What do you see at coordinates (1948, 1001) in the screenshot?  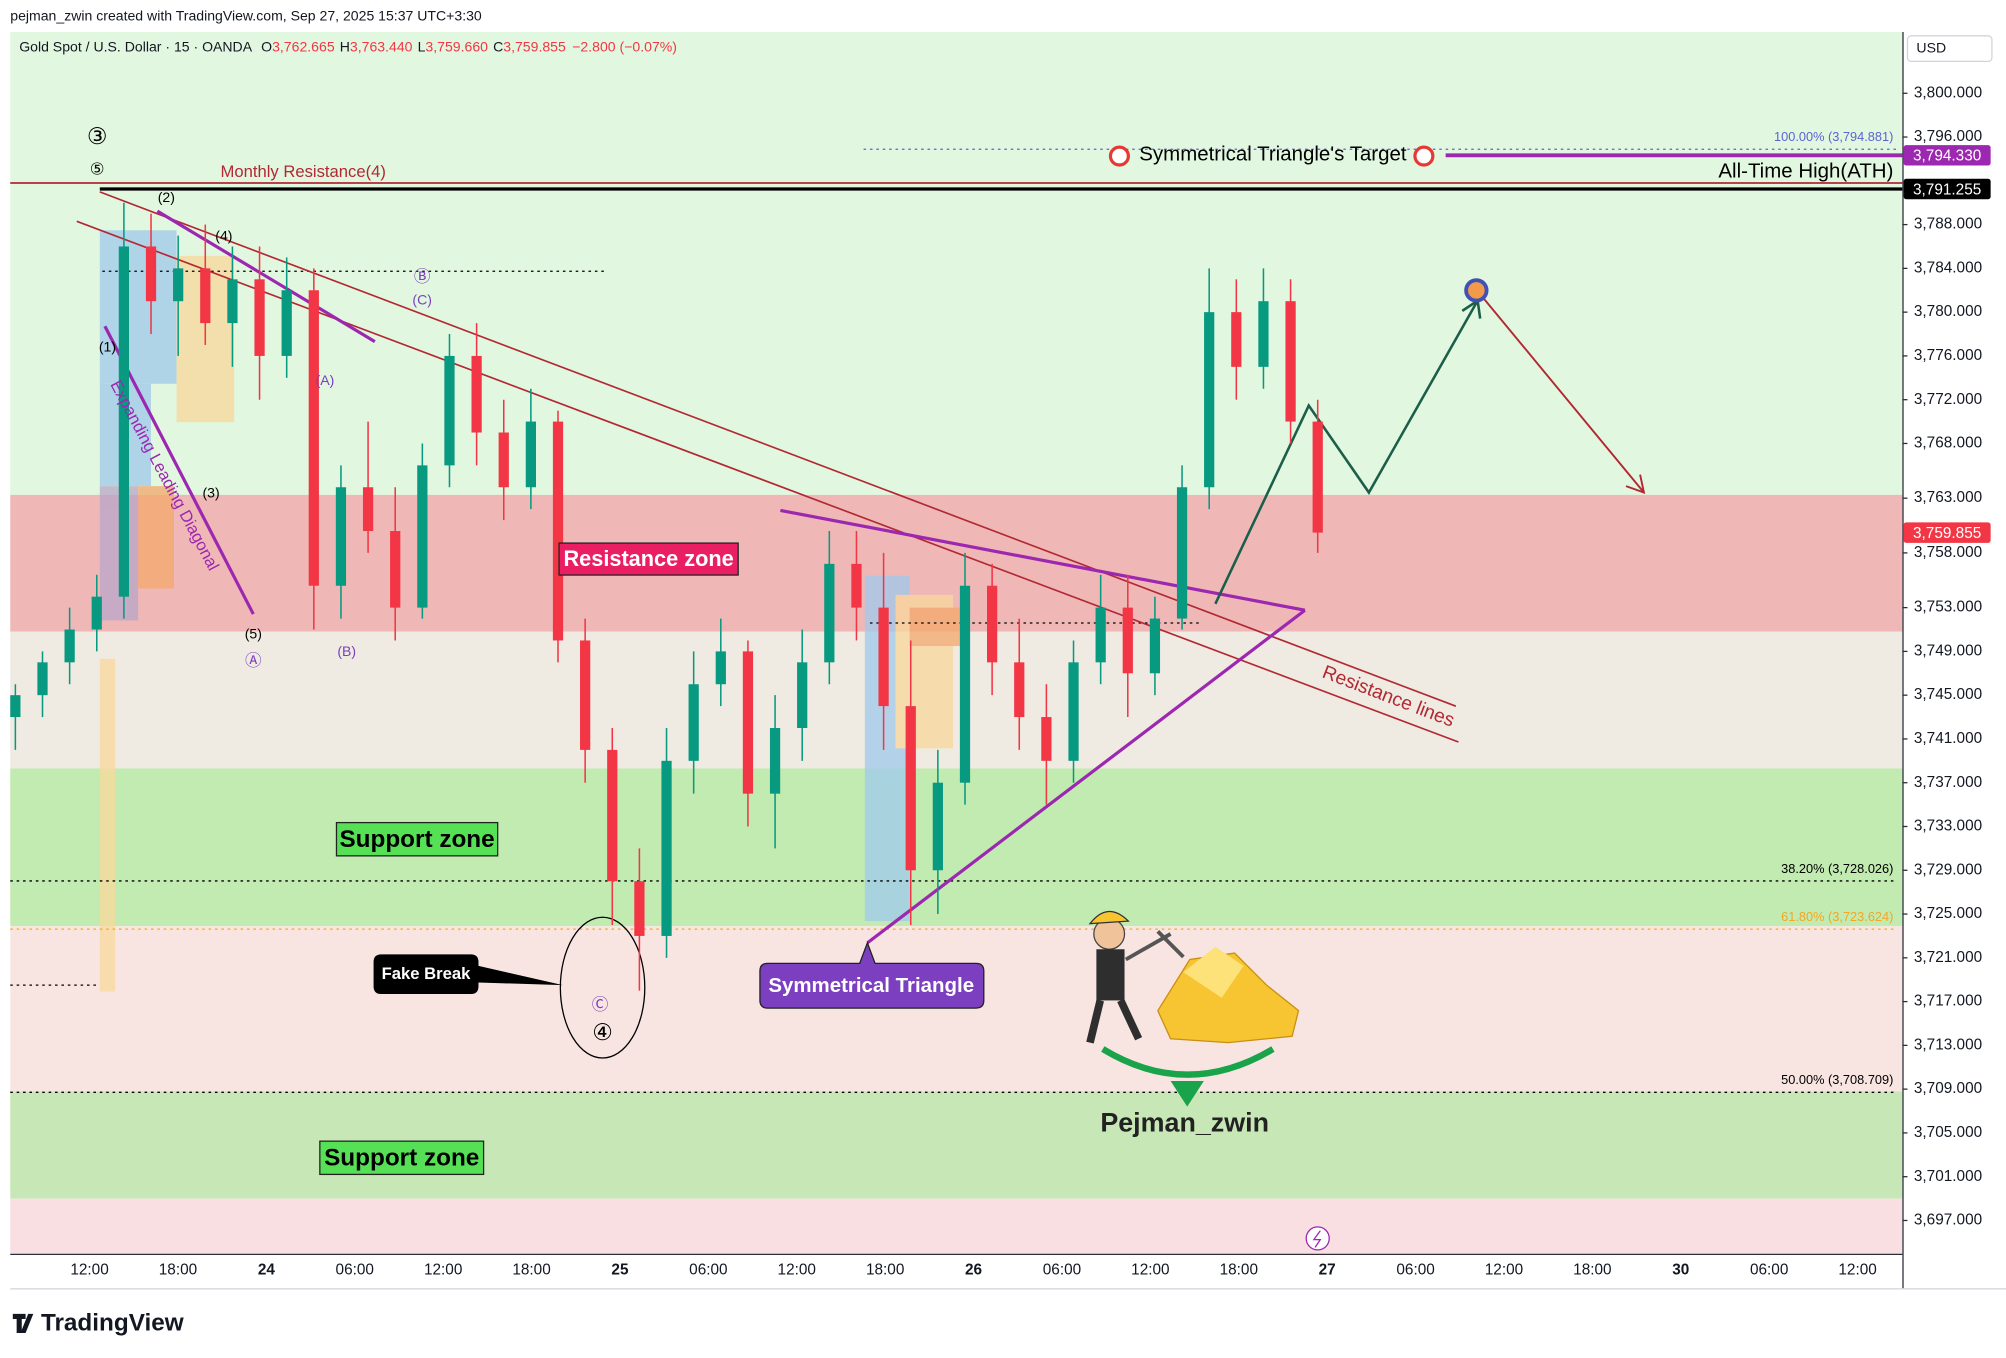 I see `y-tick-label: 3,717.000` at bounding box center [1948, 1001].